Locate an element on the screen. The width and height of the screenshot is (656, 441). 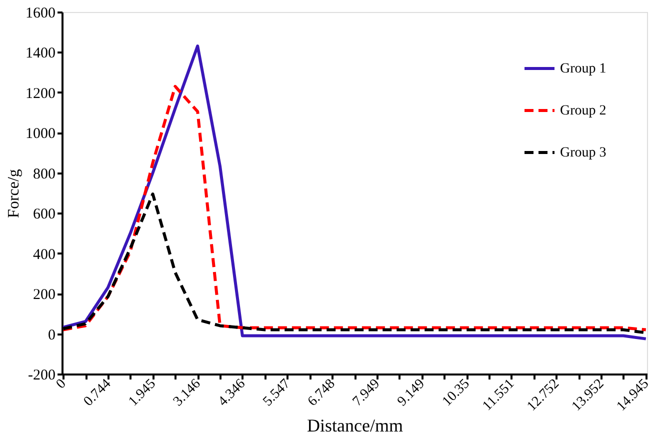
y-tick-label: 600 is located at coordinates (44, 214).